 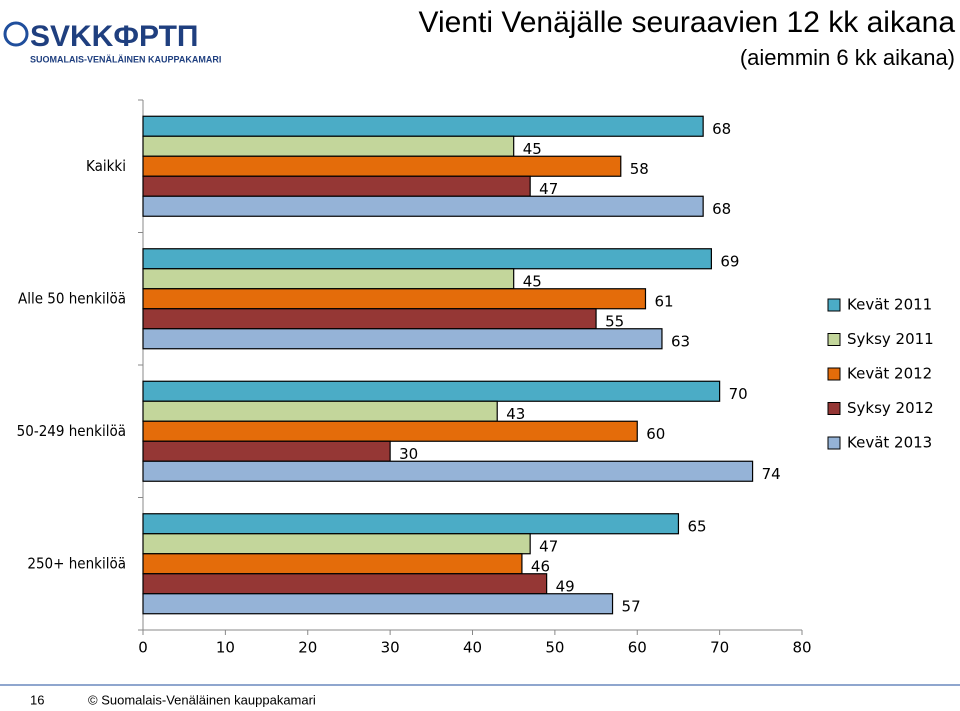 What do you see at coordinates (738, 394) in the screenshot?
I see `data-label: 70` at bounding box center [738, 394].